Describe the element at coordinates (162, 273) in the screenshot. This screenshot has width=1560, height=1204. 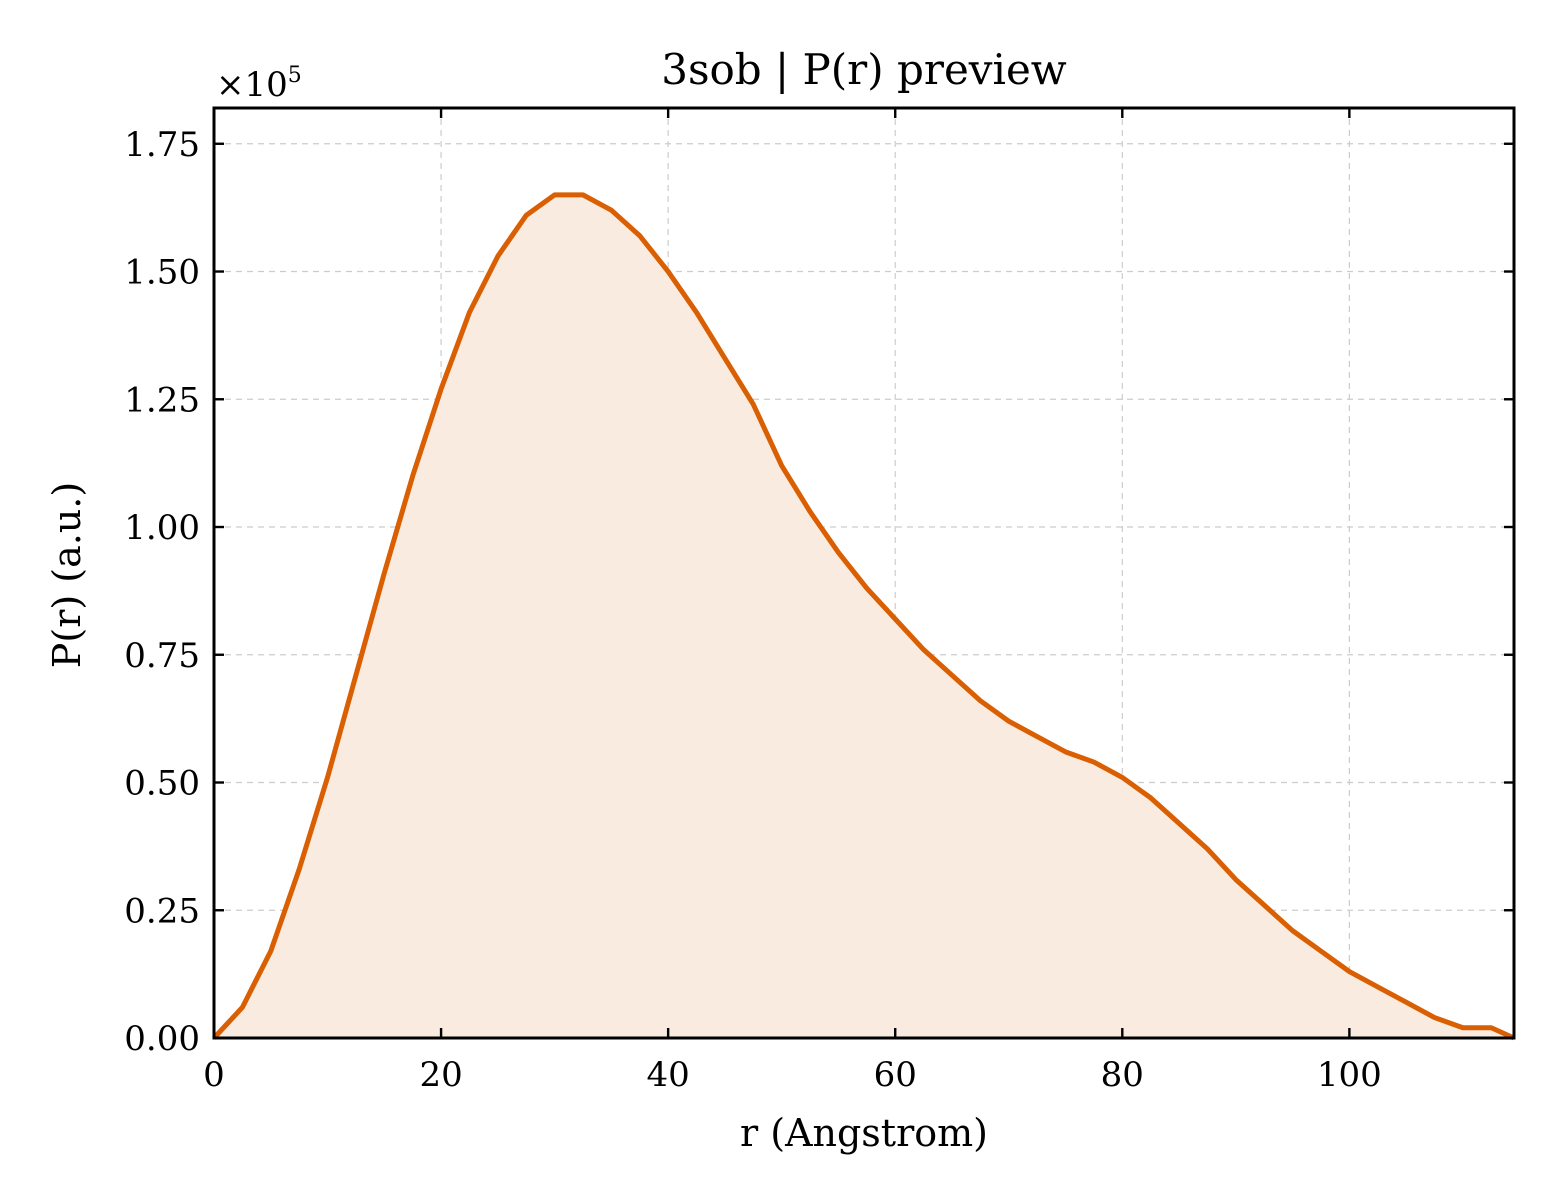
I see `y-tick-label-6: 1.50` at that location.